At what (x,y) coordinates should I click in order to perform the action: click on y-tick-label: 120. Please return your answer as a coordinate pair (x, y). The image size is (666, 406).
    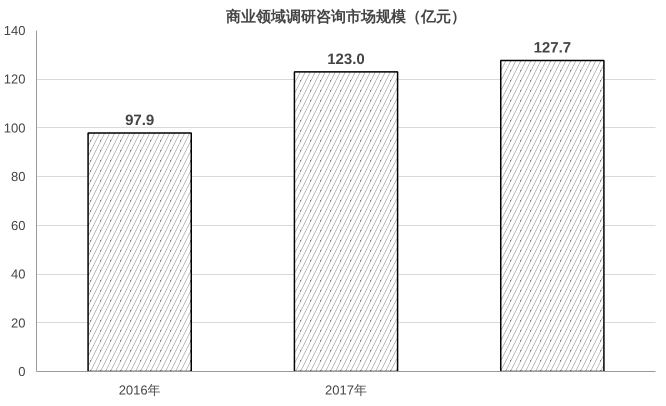
    Looking at the image, I should click on (15, 79).